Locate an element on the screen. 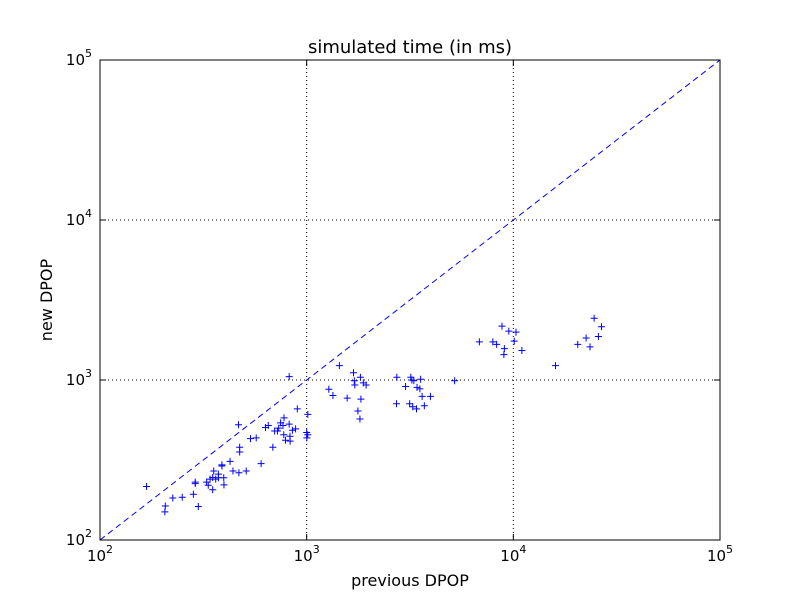 The width and height of the screenshot is (800, 600). x-tick-label: 10⁴ is located at coordinates (513, 554).